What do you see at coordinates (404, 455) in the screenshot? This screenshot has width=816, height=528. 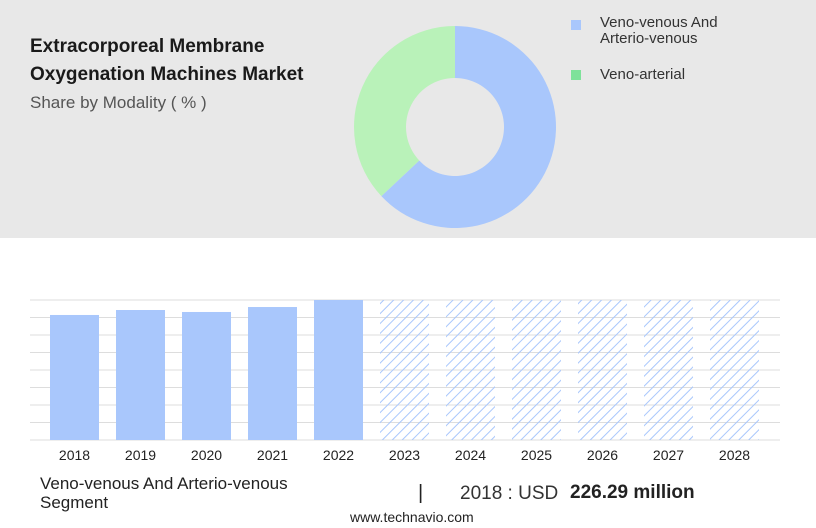 I see `x-tick-label: 2023` at bounding box center [404, 455].